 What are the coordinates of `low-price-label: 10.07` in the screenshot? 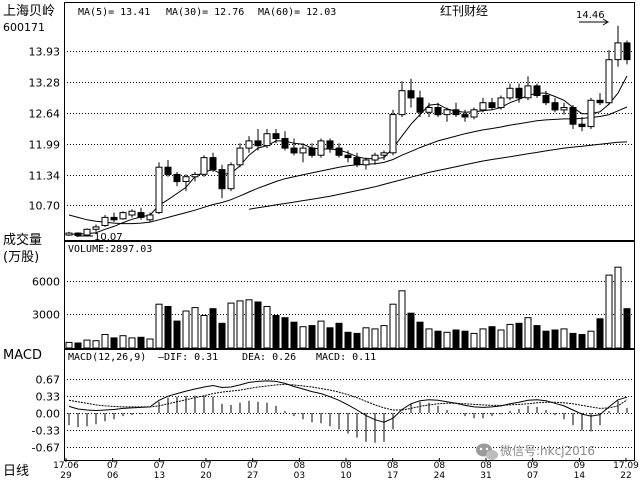 It's located at (108, 237).